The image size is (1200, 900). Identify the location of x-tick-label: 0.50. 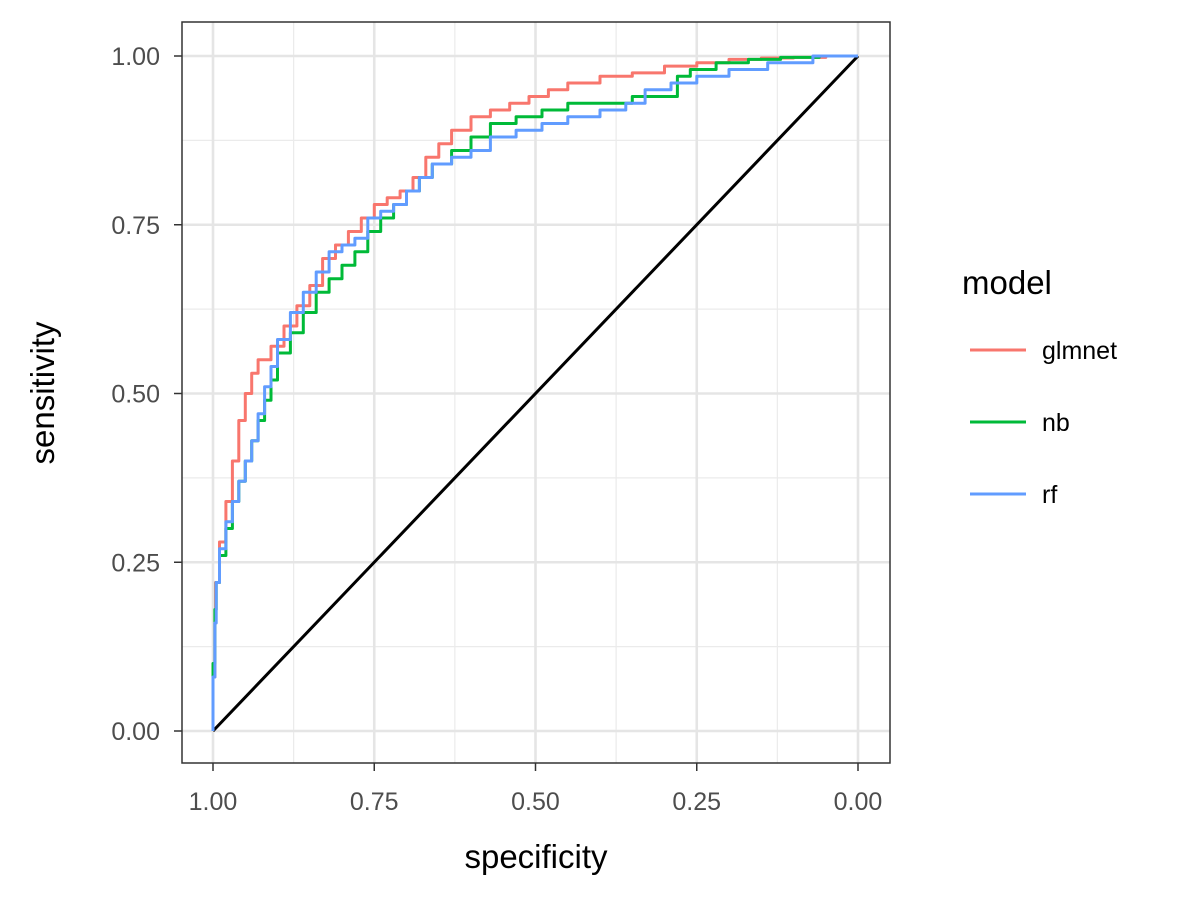
(535, 802).